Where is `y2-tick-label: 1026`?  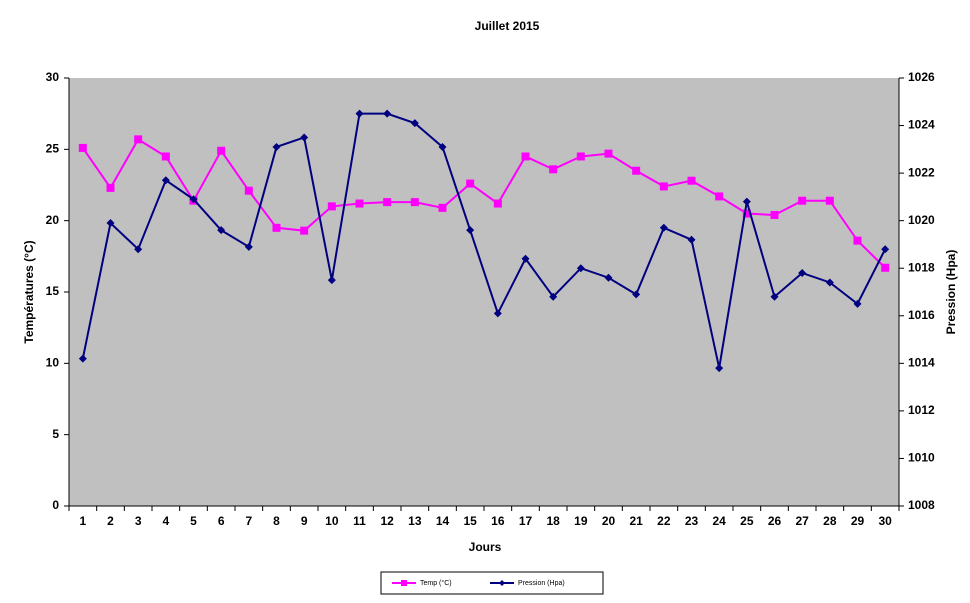 y2-tick-label: 1026 is located at coordinates (921, 77).